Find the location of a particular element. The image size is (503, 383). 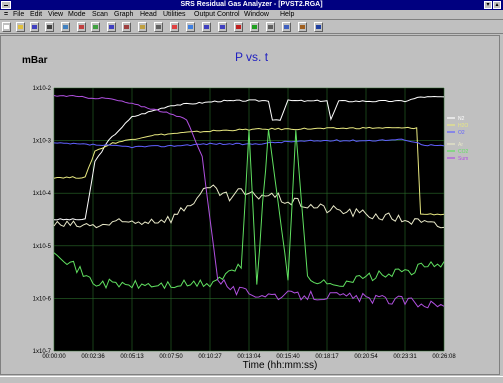

x-tick-label: 00:10:27 is located at coordinates (210, 357).